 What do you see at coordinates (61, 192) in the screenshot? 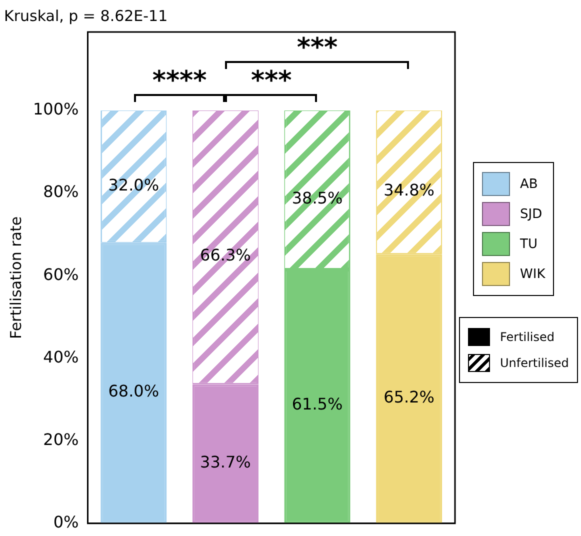
I see `y-tick-label: 80%` at bounding box center [61, 192].